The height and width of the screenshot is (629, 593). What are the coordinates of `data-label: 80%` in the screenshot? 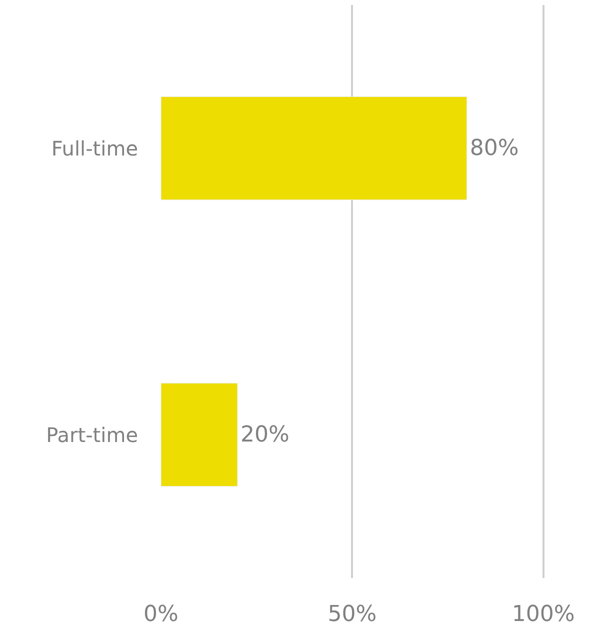 It's located at (494, 148).